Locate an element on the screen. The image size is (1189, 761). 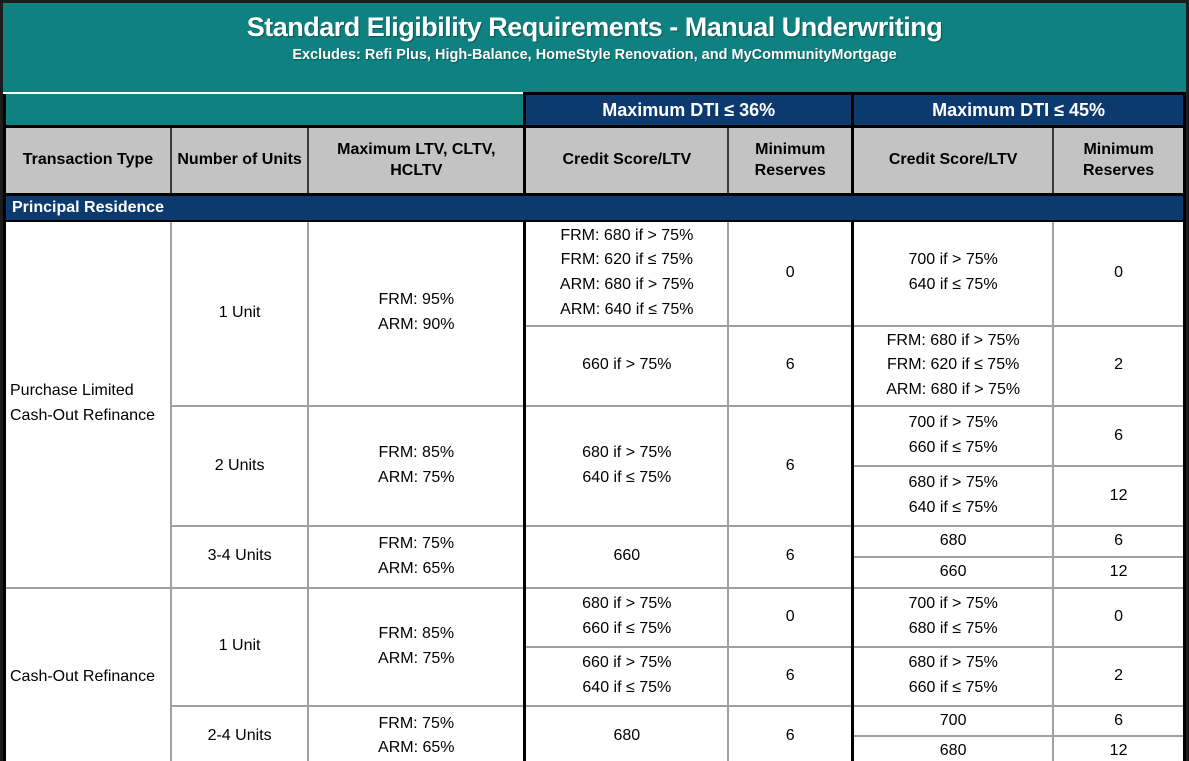
cell-units-purchase-34units: 3-4 Units is located at coordinates (239, 557).